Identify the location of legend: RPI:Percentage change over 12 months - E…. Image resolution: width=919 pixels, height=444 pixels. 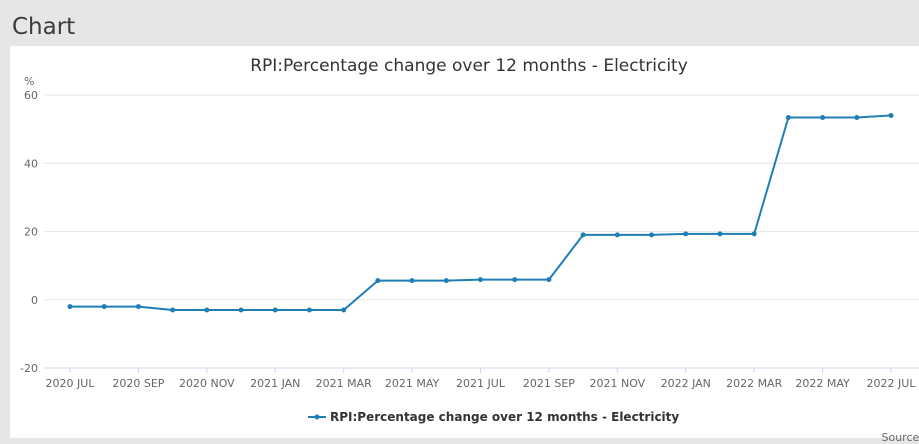
(493, 417).